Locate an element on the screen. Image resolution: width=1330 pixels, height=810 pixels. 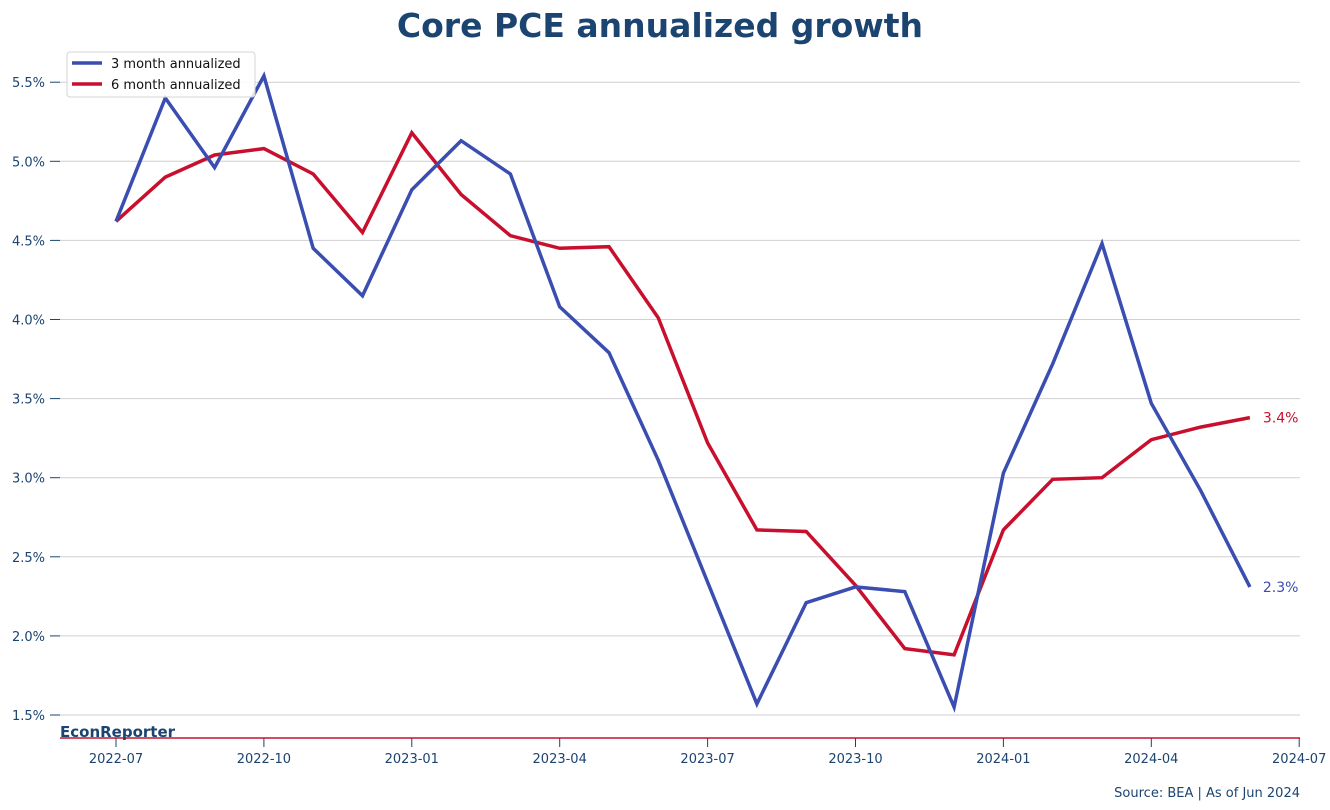
legend-box is located at coordinates (161, 74).